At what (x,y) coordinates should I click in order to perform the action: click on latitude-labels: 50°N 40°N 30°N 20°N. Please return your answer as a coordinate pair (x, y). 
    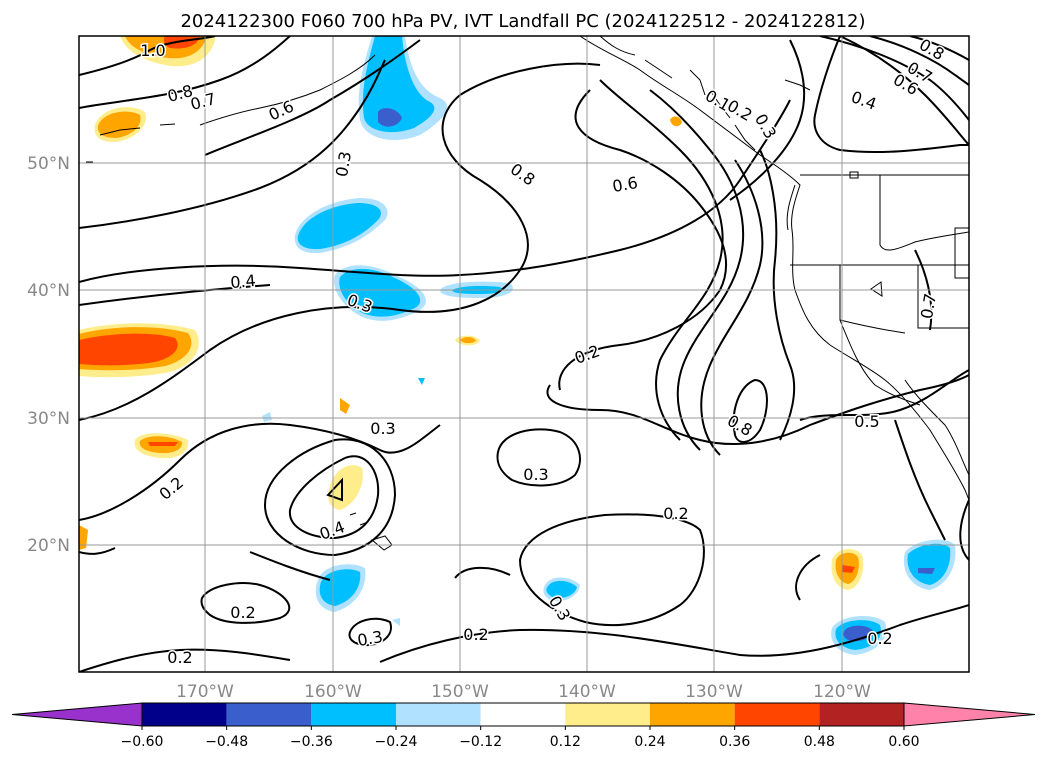
    Looking at the image, I should click on (48, 355).